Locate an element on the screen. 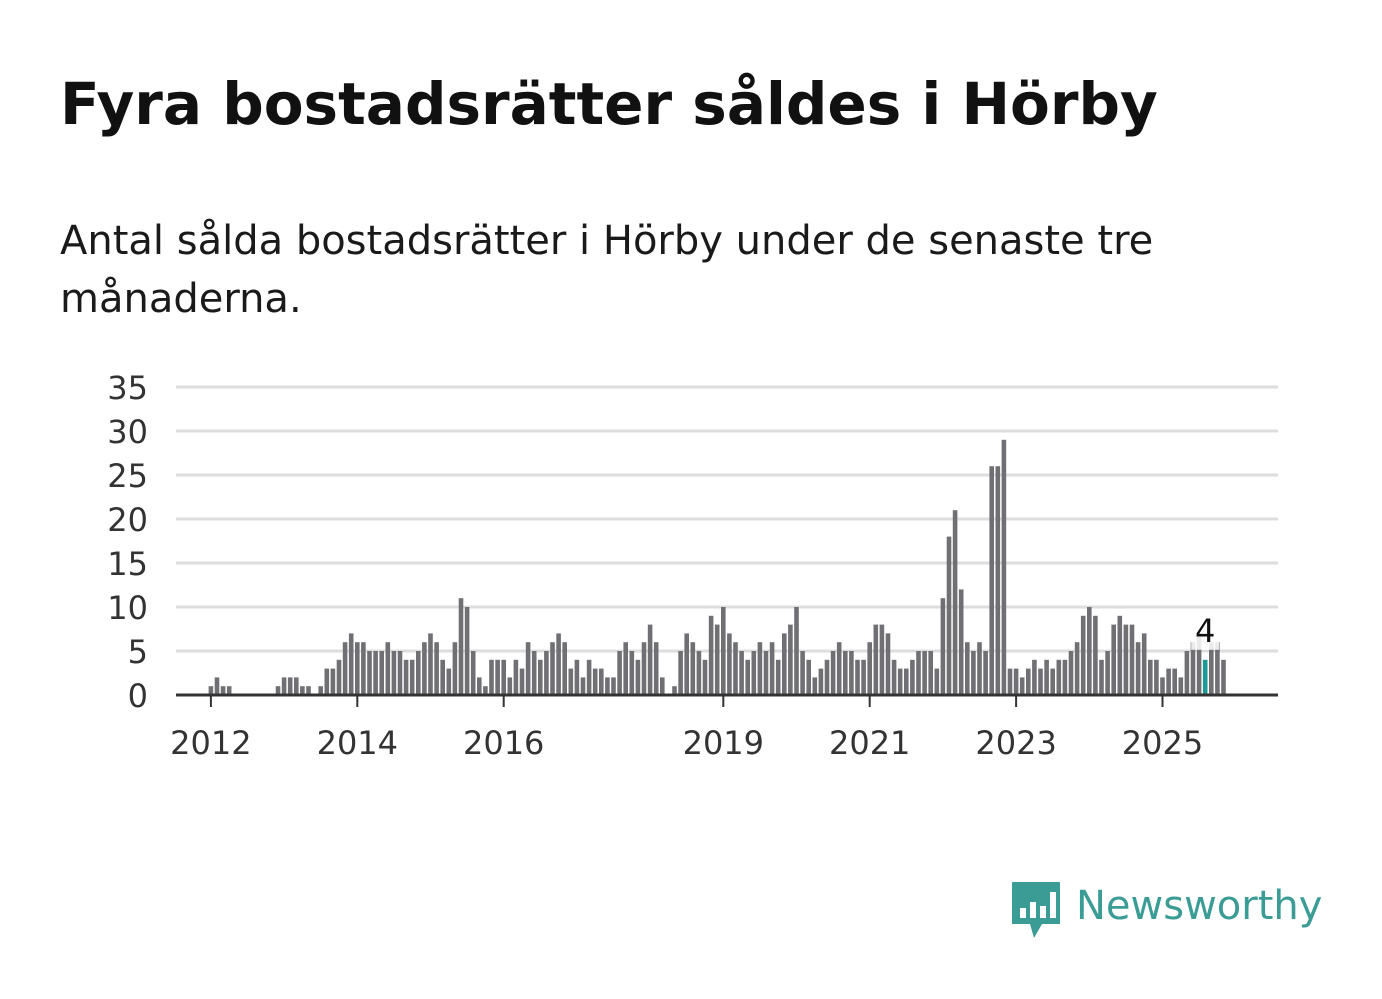  y-axis-tick-labels: 0 5 10 15 20 25 30 35 is located at coordinates (127, 542).